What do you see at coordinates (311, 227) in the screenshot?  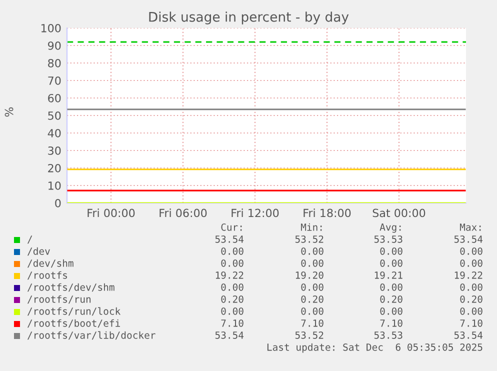 I see `text: Min:` at bounding box center [311, 227].